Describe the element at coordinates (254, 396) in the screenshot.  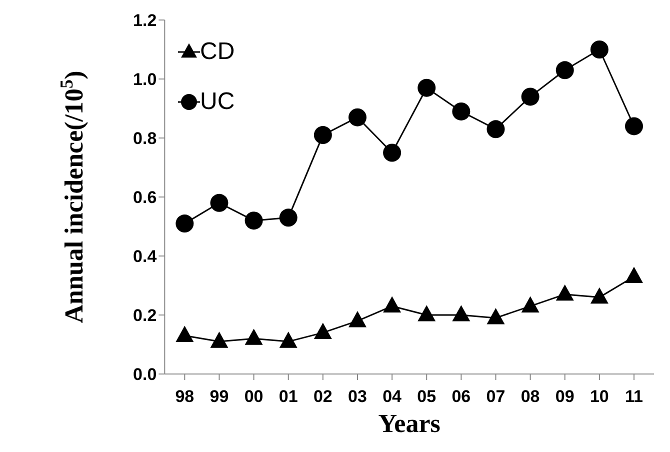
I see `x-tick-label: 00` at that location.